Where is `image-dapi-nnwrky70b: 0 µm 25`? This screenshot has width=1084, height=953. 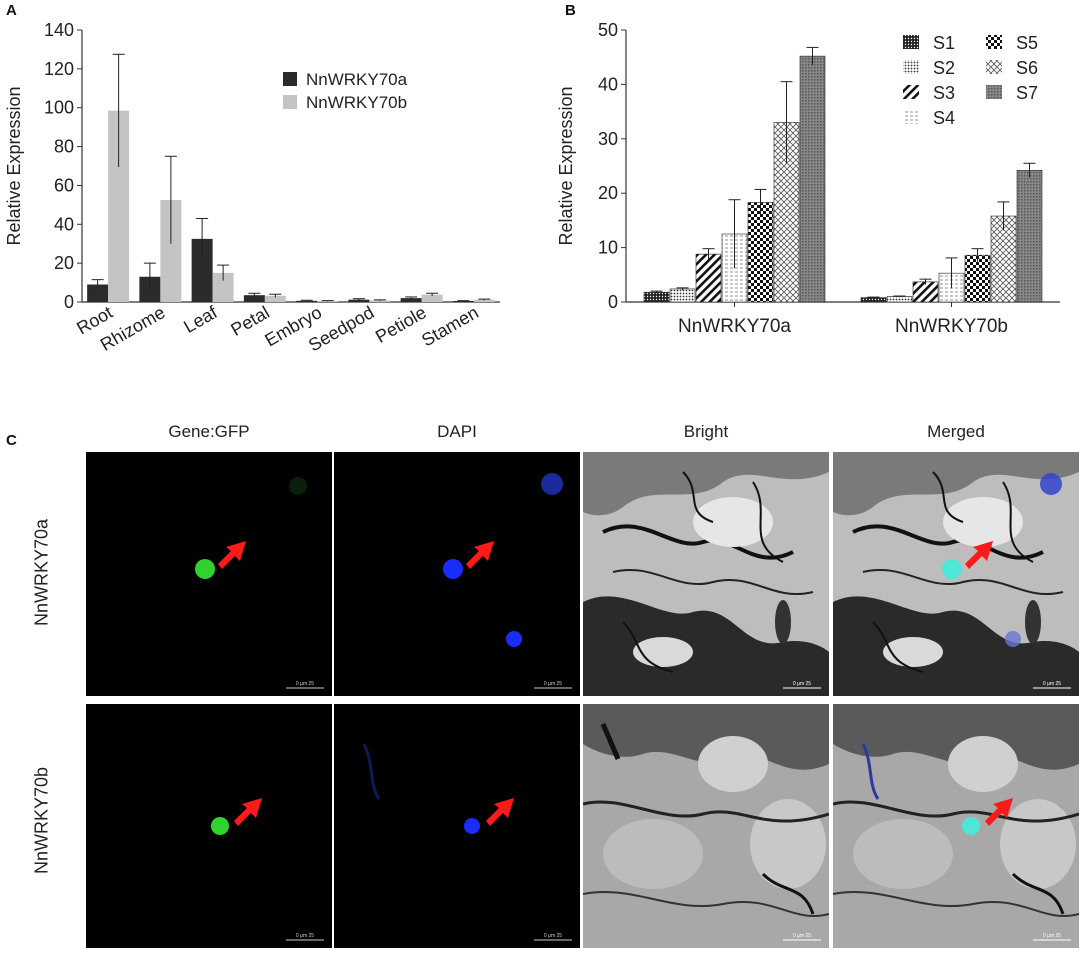
image-dapi-nnwrky70b: 0 µm 25 is located at coordinates (457, 826).